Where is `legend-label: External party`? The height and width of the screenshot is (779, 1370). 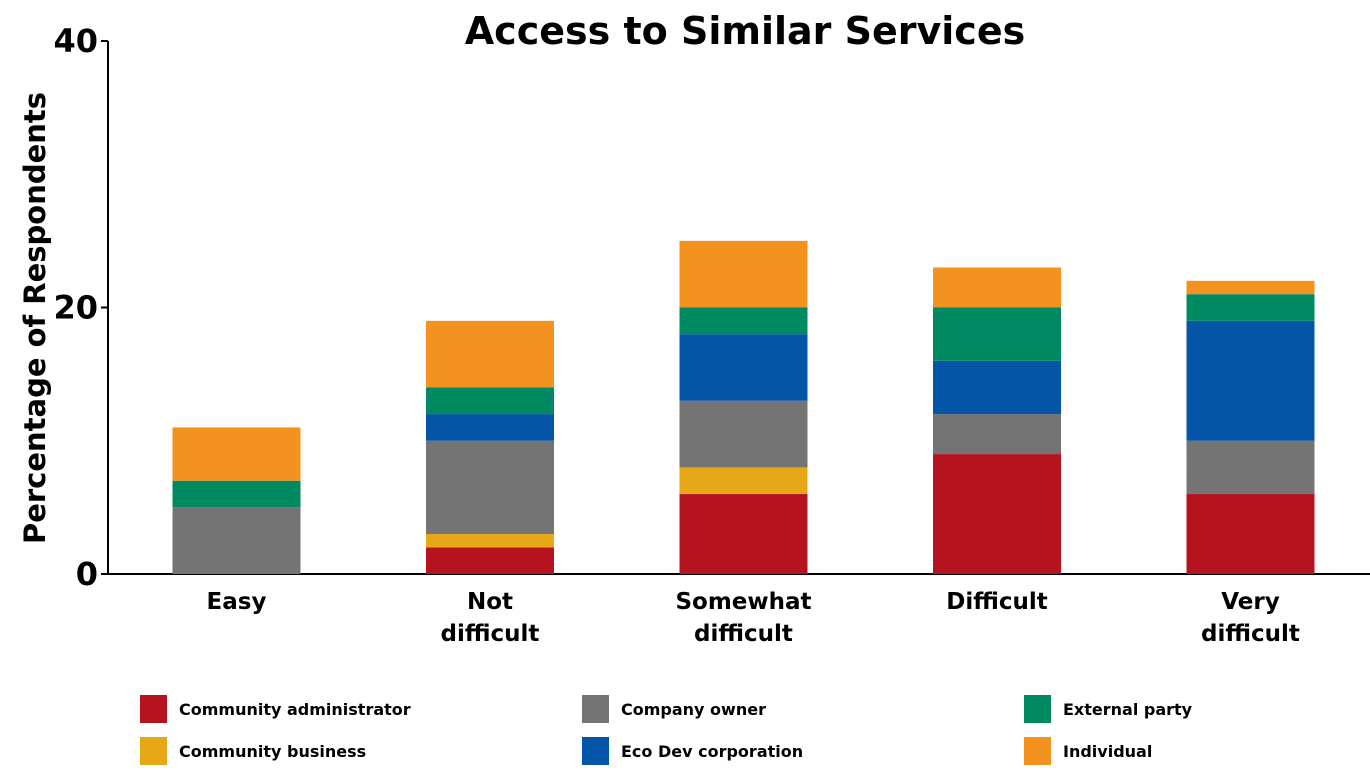
legend-label: External party is located at coordinates (1128, 709).